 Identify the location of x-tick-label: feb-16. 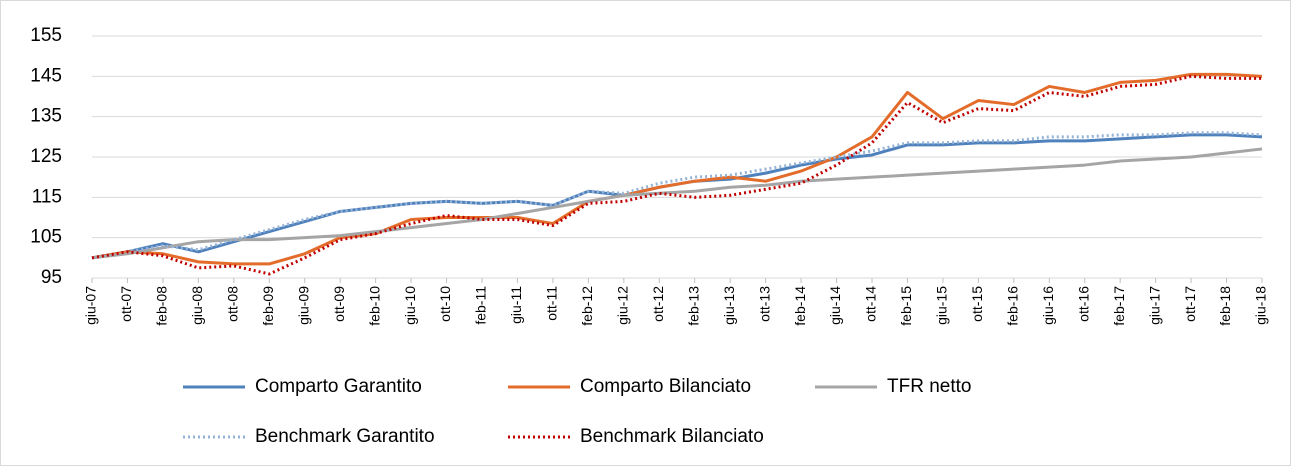
(1013, 306).